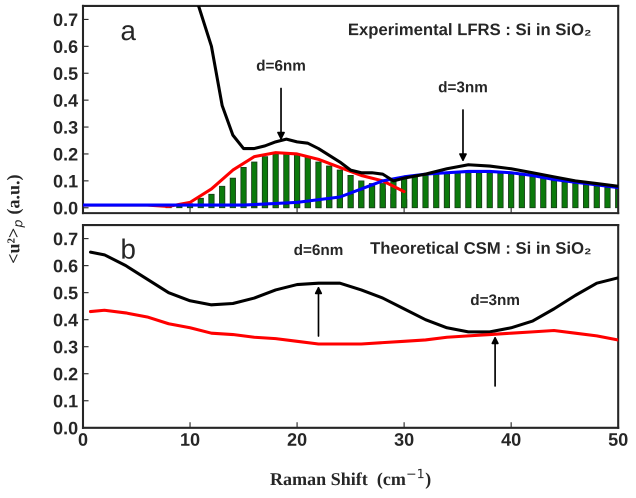 Image resolution: width=636 pixels, height=498 pixels. I want to click on x-tick-label: 40, so click(510, 439).